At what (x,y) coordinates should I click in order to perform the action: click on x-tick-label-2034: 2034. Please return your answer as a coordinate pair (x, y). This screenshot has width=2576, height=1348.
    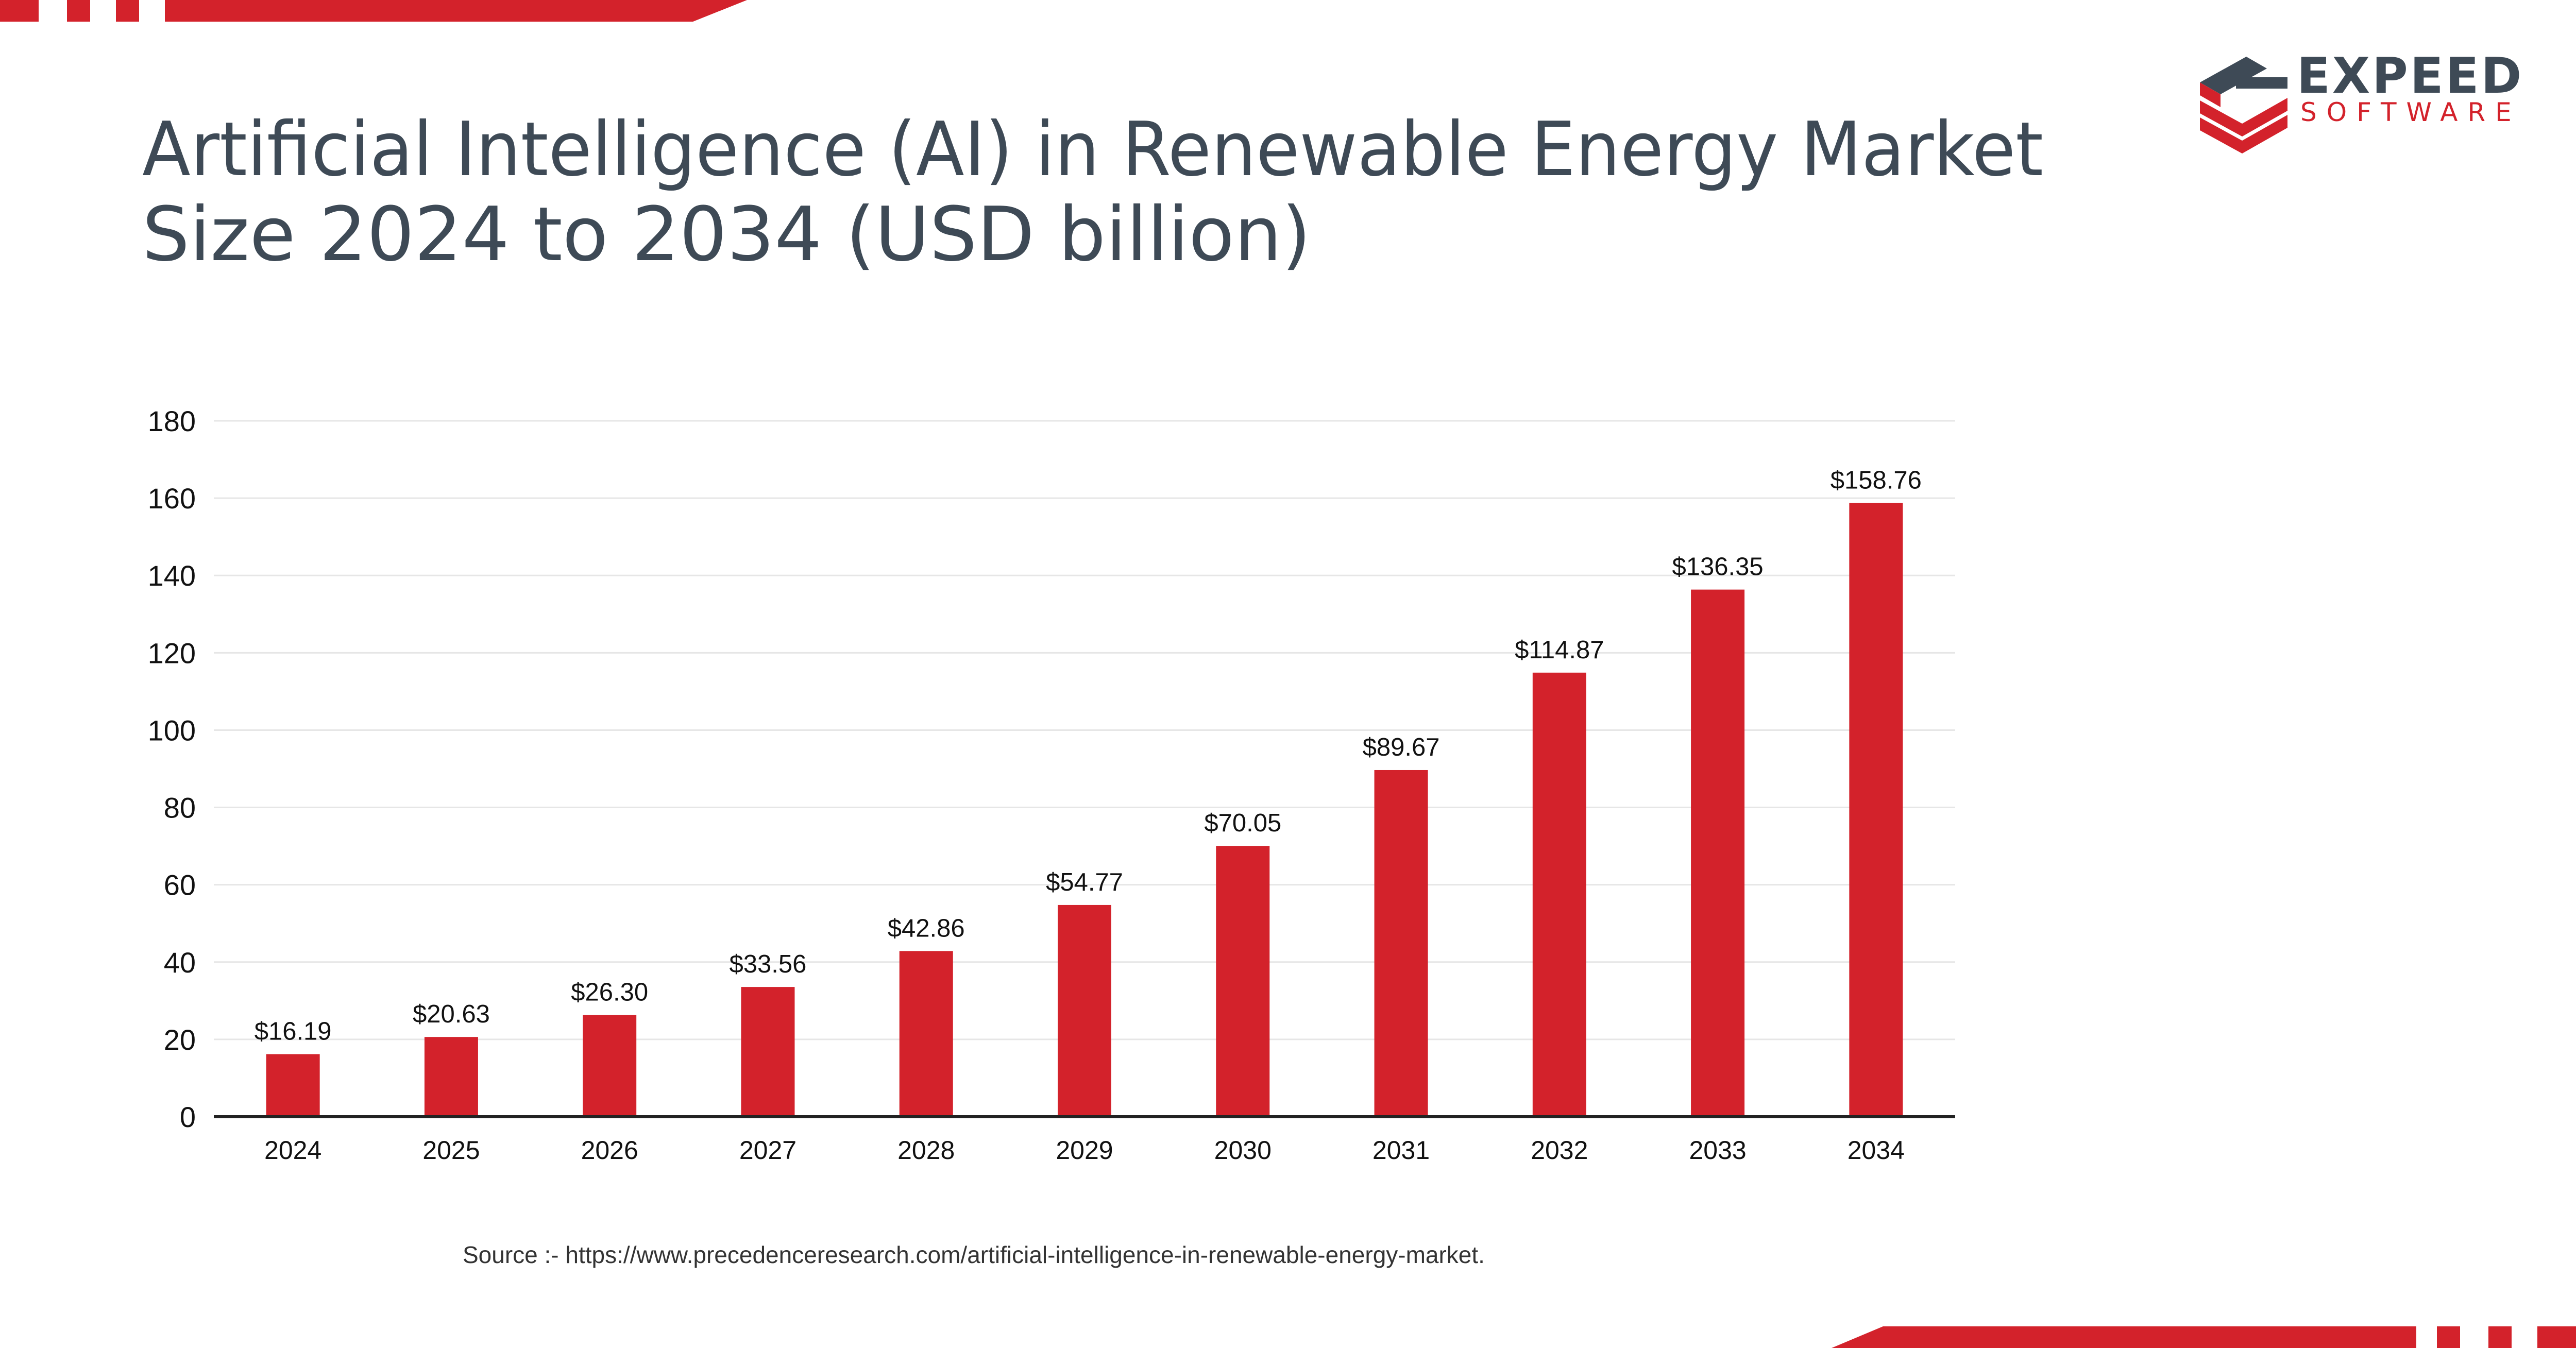
    Looking at the image, I should click on (1877, 1150).